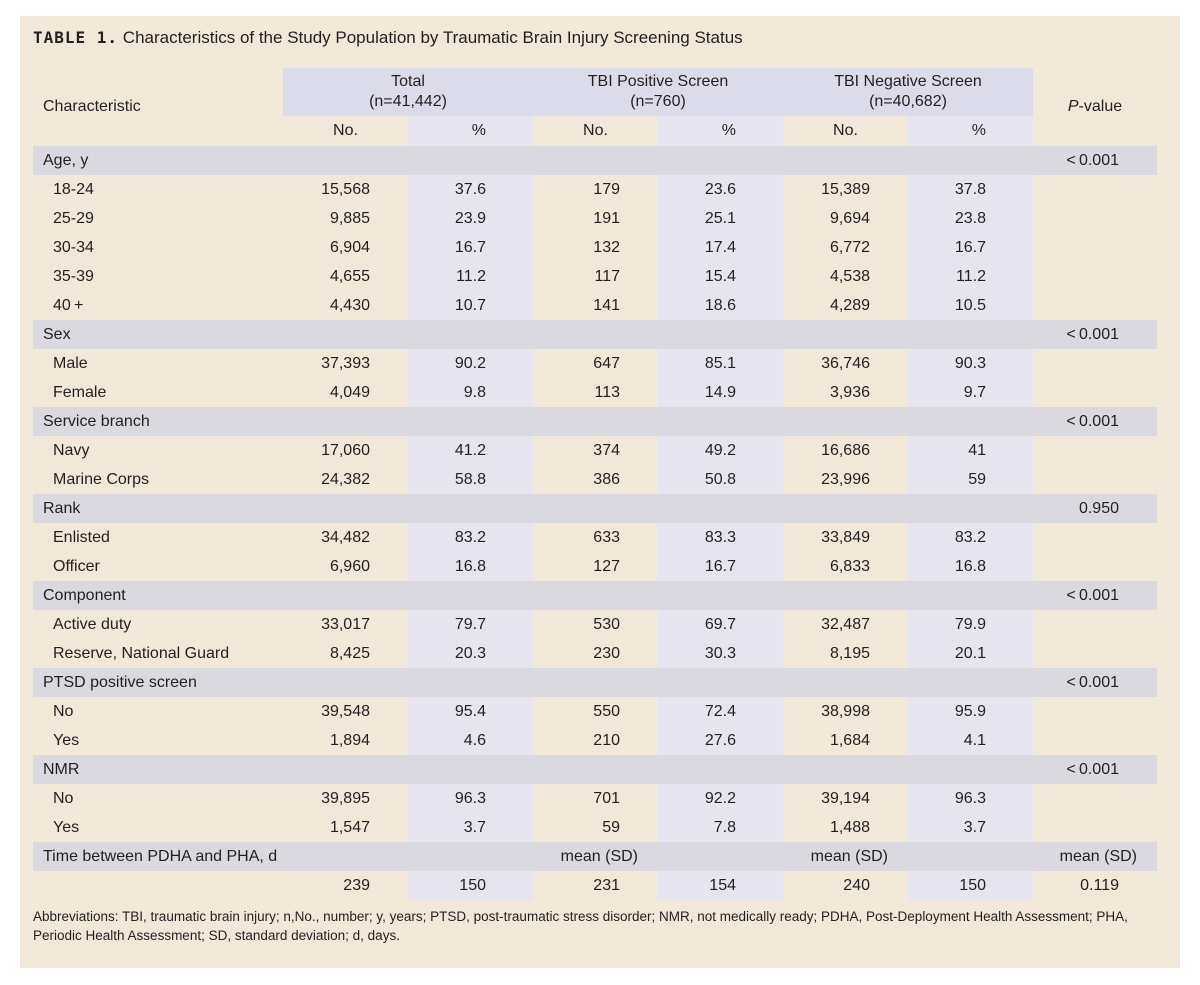 The width and height of the screenshot is (1200, 985). What do you see at coordinates (470, 624) in the screenshot?
I see `percent-cell: 79.7` at bounding box center [470, 624].